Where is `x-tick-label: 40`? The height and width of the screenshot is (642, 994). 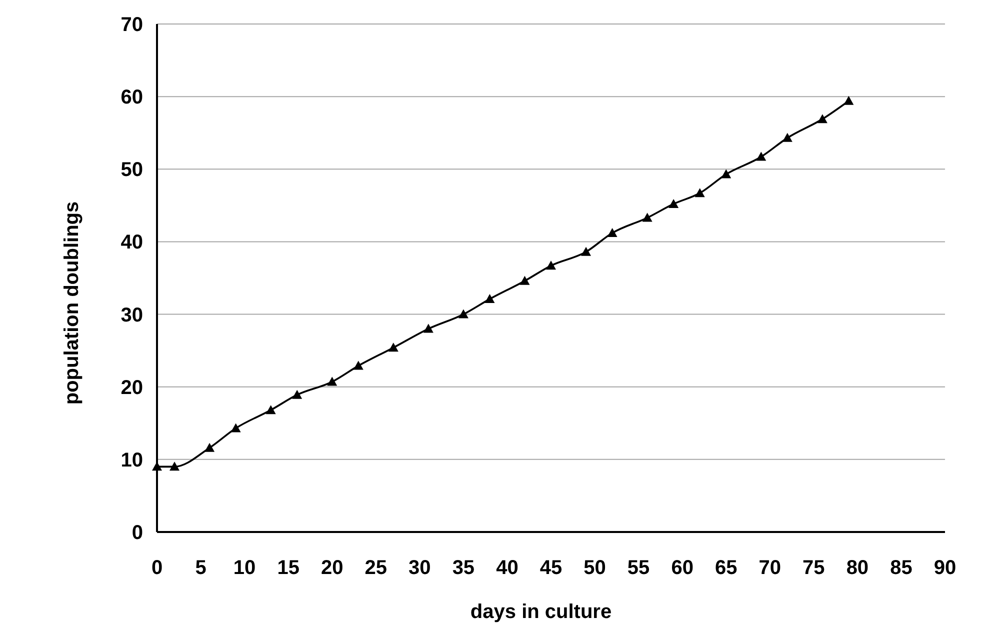 x-tick-label: 40 is located at coordinates (507, 568).